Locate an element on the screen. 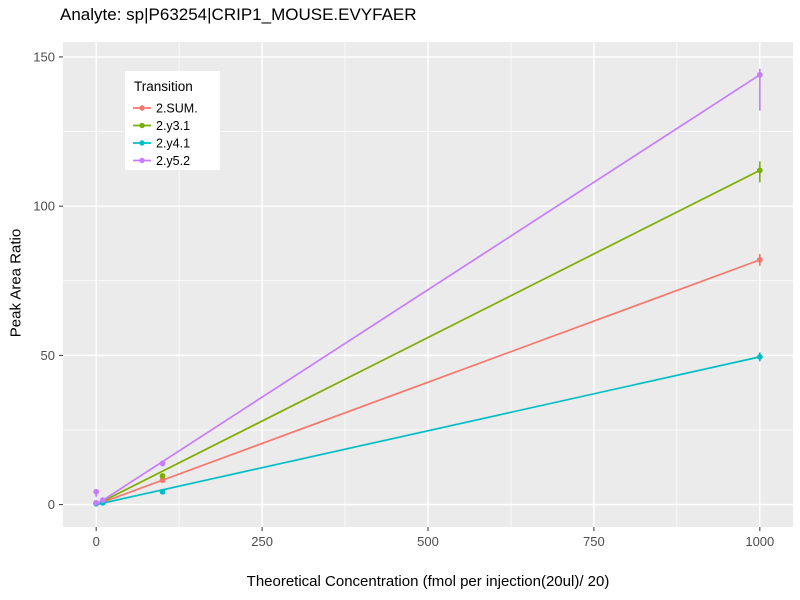 The image size is (800, 600). x-tick-label: 1000 is located at coordinates (759, 541).